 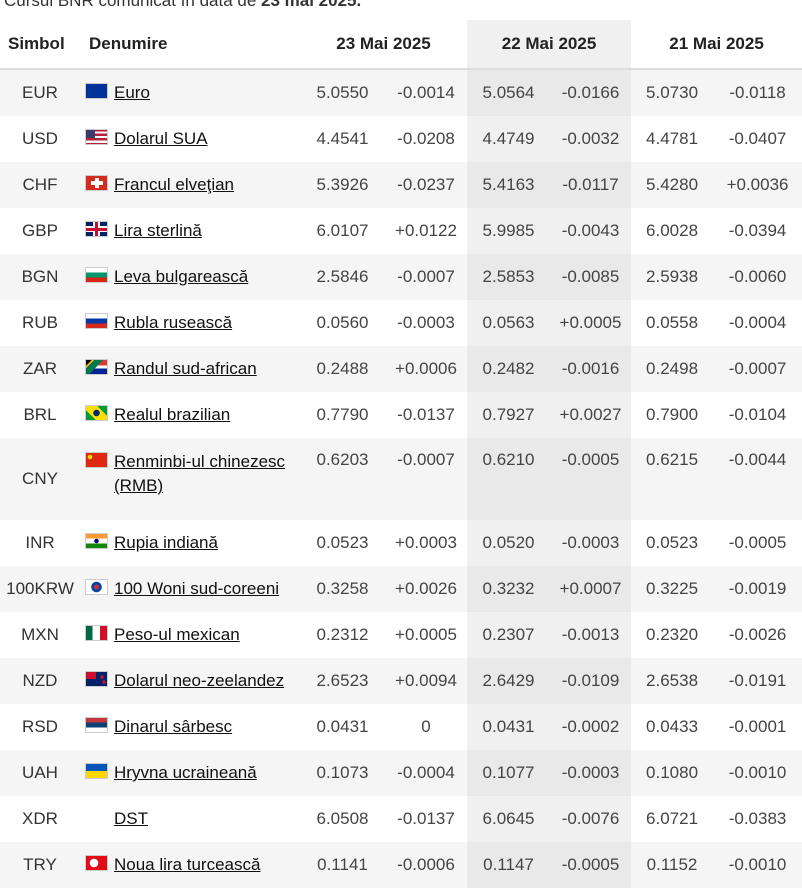 What do you see at coordinates (426, 542) in the screenshot?
I see `change: +0.0003` at bounding box center [426, 542].